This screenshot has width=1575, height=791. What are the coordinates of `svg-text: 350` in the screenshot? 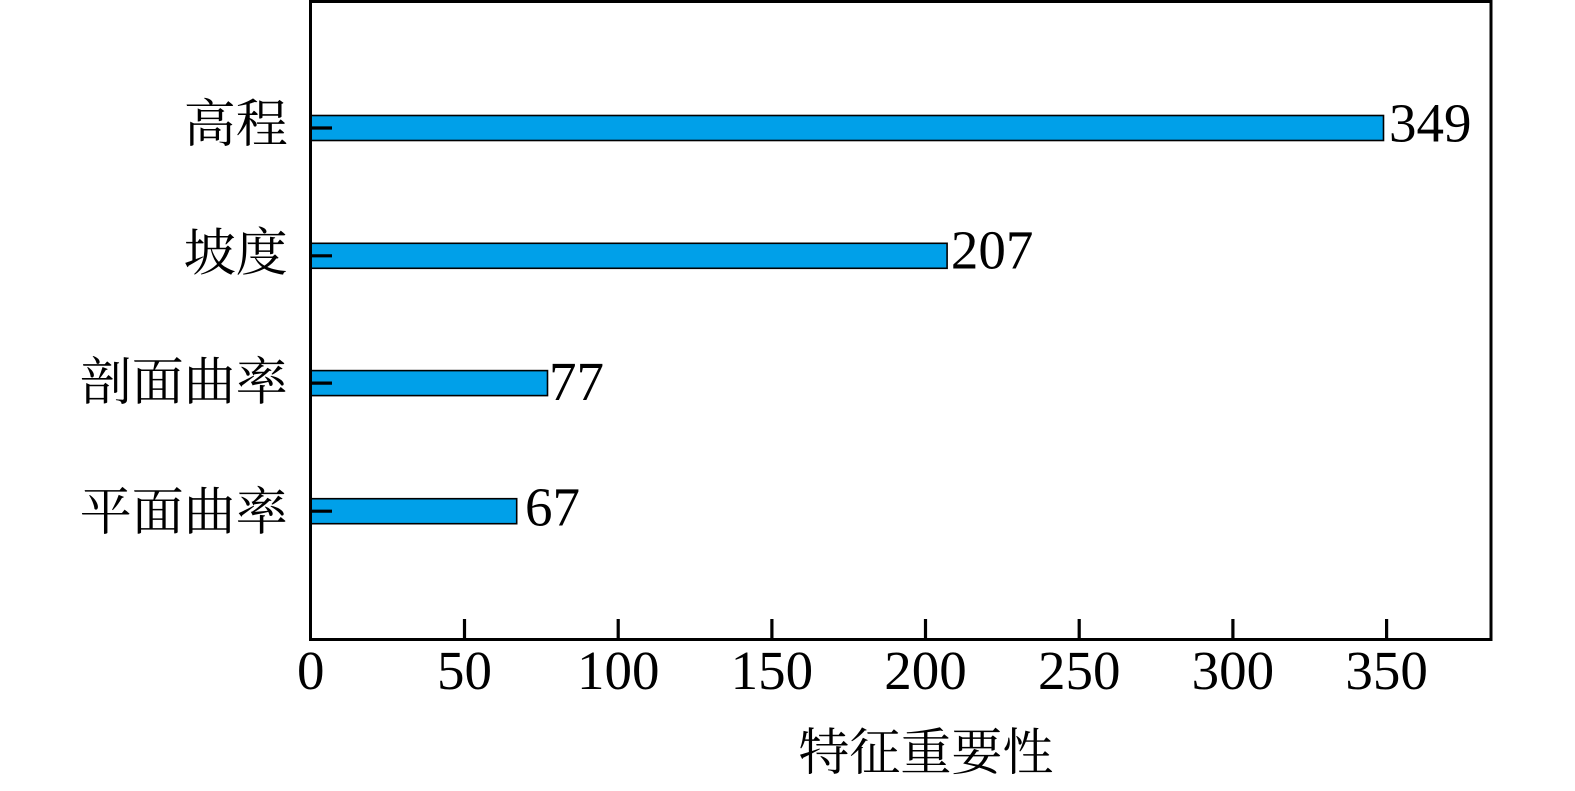 It's located at (1386, 670).